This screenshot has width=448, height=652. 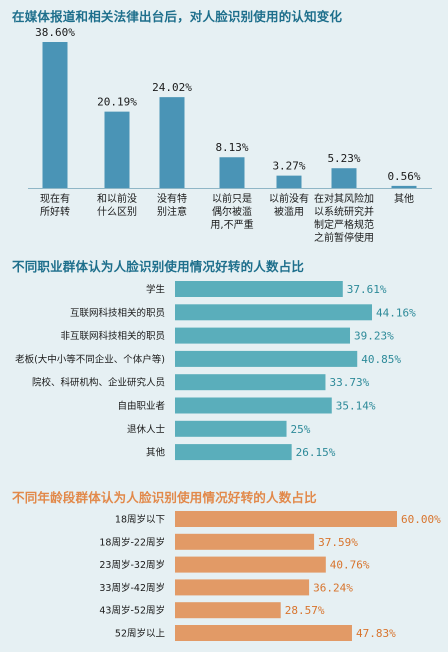 What do you see at coordinates (344, 237) in the screenshot?
I see `chart1-category-label: 之前暂停使用` at bounding box center [344, 237].